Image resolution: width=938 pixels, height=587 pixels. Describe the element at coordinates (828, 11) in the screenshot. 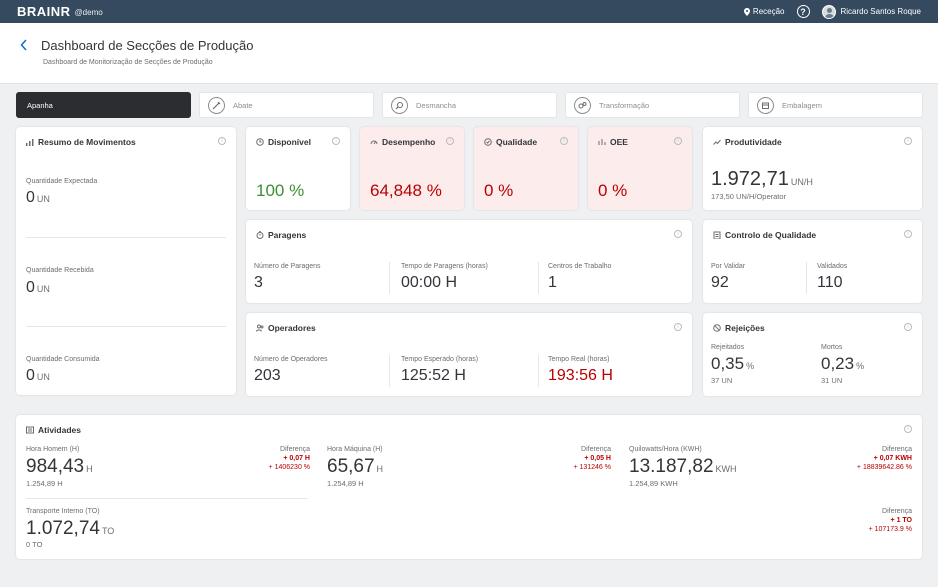

I see `avatar` at that location.